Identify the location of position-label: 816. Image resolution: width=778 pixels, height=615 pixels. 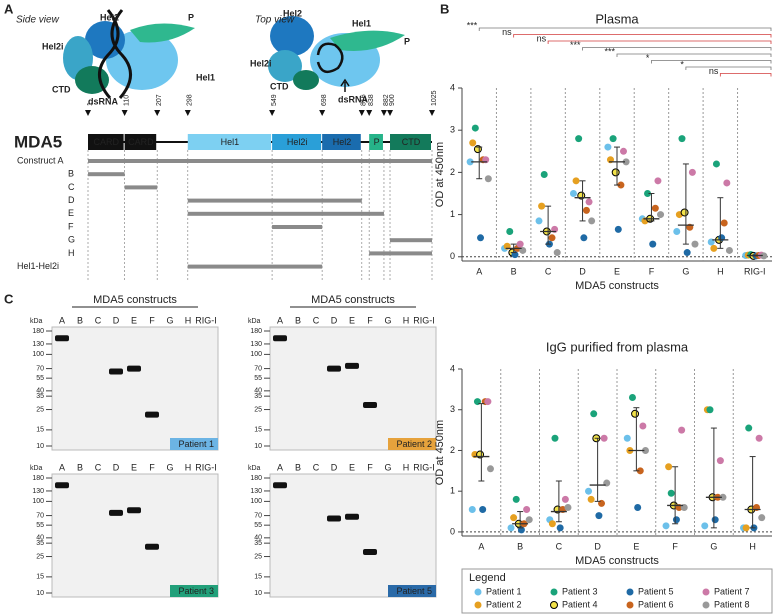
(364, 100).